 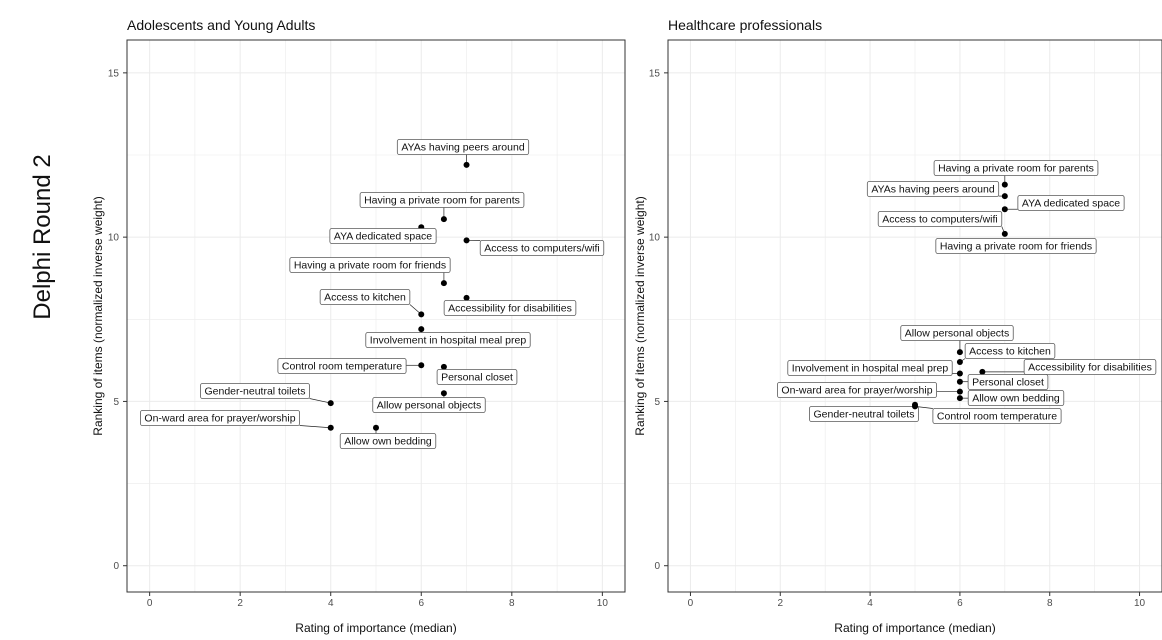 I want to click on data-label-text: AYA dedicated space, so click(x=1071, y=204).